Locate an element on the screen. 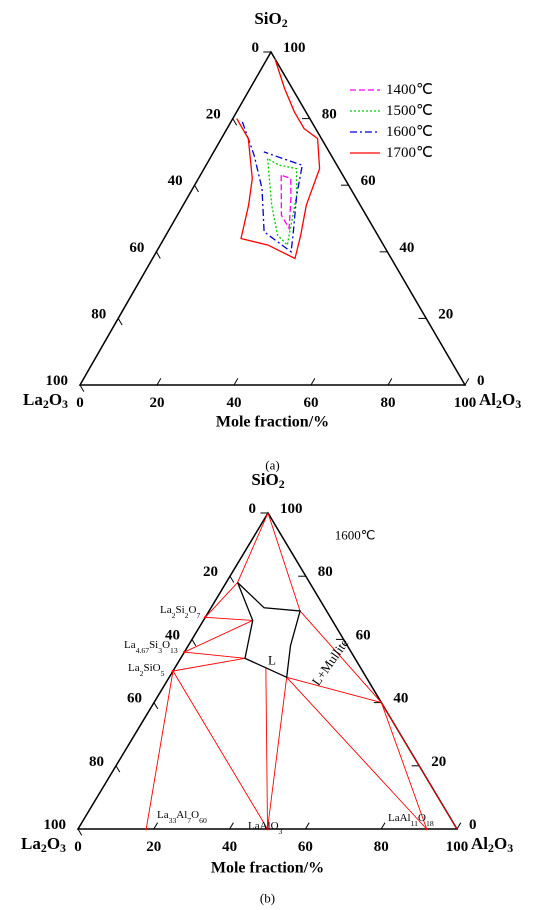  legend-label: 1600℃ is located at coordinates (409, 132).